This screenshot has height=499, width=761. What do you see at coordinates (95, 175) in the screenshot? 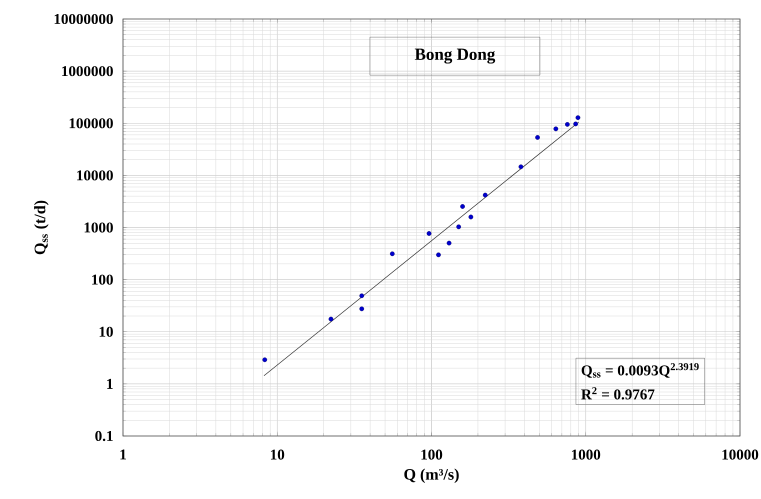
I see `y-tick-label: 10000` at bounding box center [95, 175].